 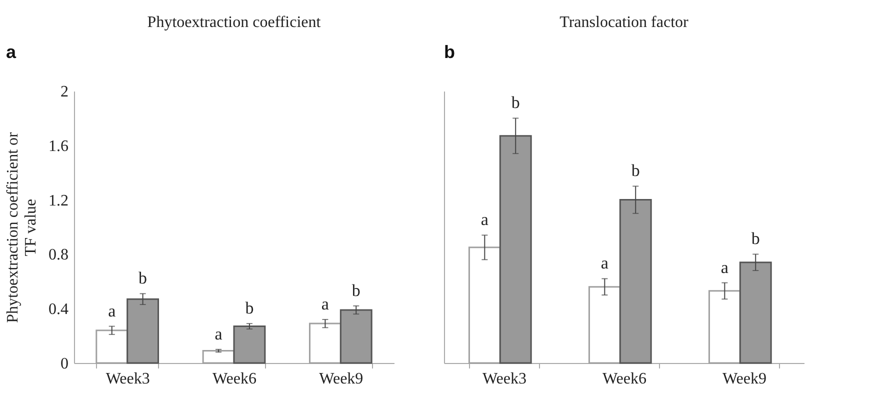 I want to click on text: a, so click(x=11, y=52).